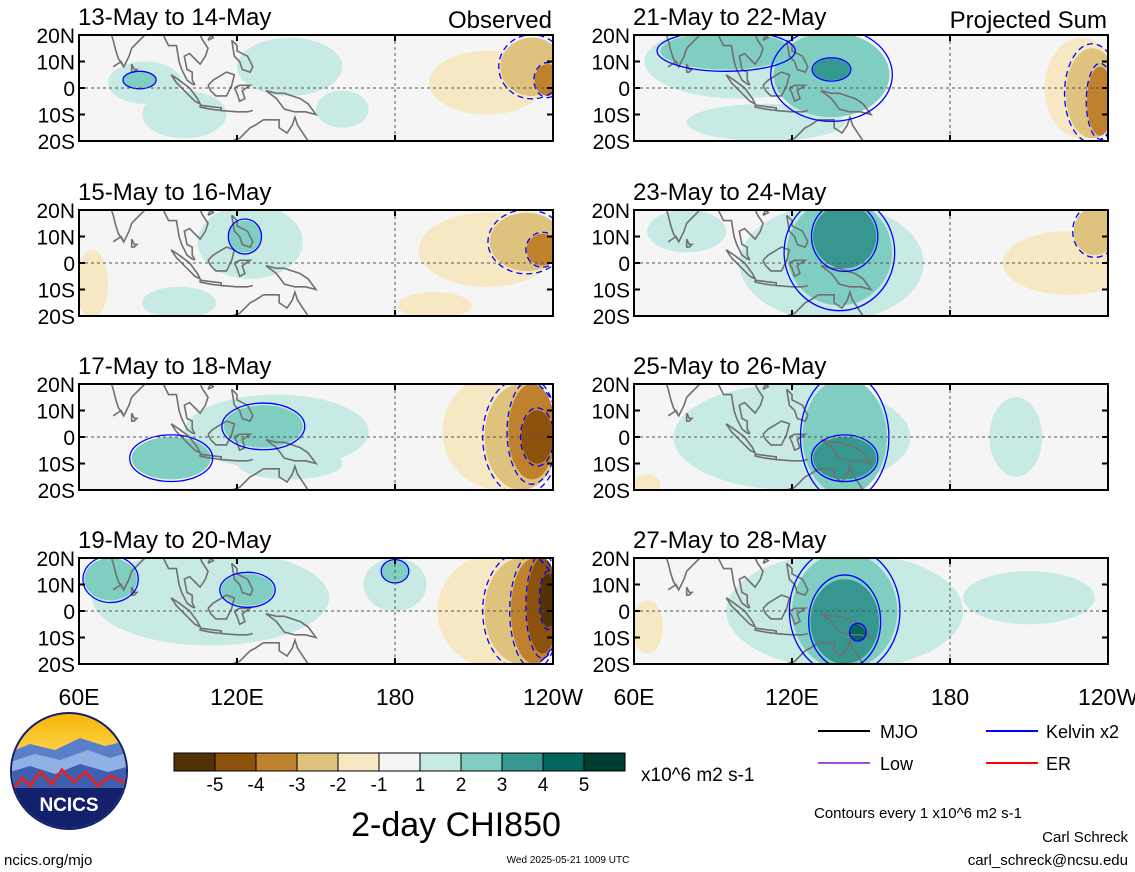  What do you see at coordinates (697, 775) in the screenshot?
I see `colorbar-units: x10^6 m2 s-1` at bounding box center [697, 775].